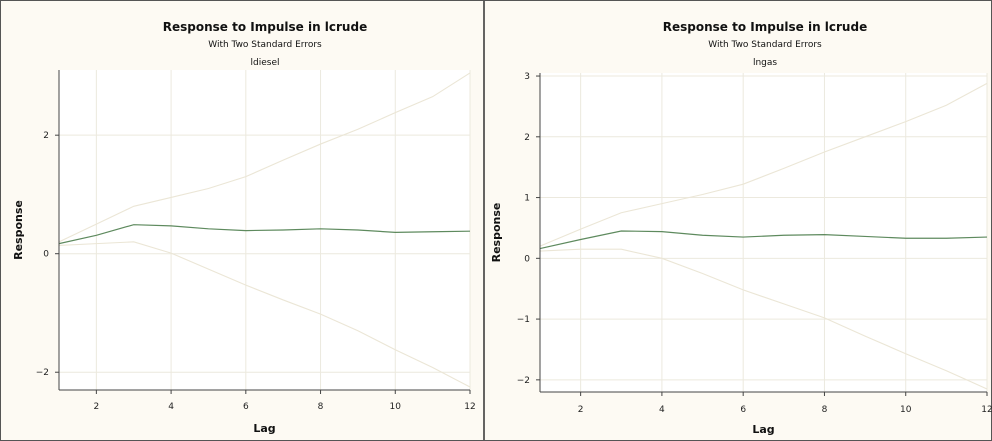 The height and width of the screenshot is (441, 992). What do you see at coordinates (765, 63) in the screenshot?
I see `panel-title: lngas` at bounding box center [765, 63].